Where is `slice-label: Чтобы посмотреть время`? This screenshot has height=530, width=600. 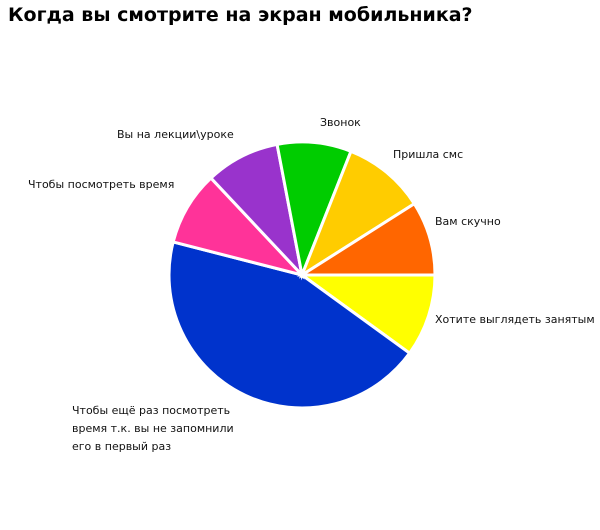 slice-label: Чтобы посмотреть время is located at coordinates (101, 184).